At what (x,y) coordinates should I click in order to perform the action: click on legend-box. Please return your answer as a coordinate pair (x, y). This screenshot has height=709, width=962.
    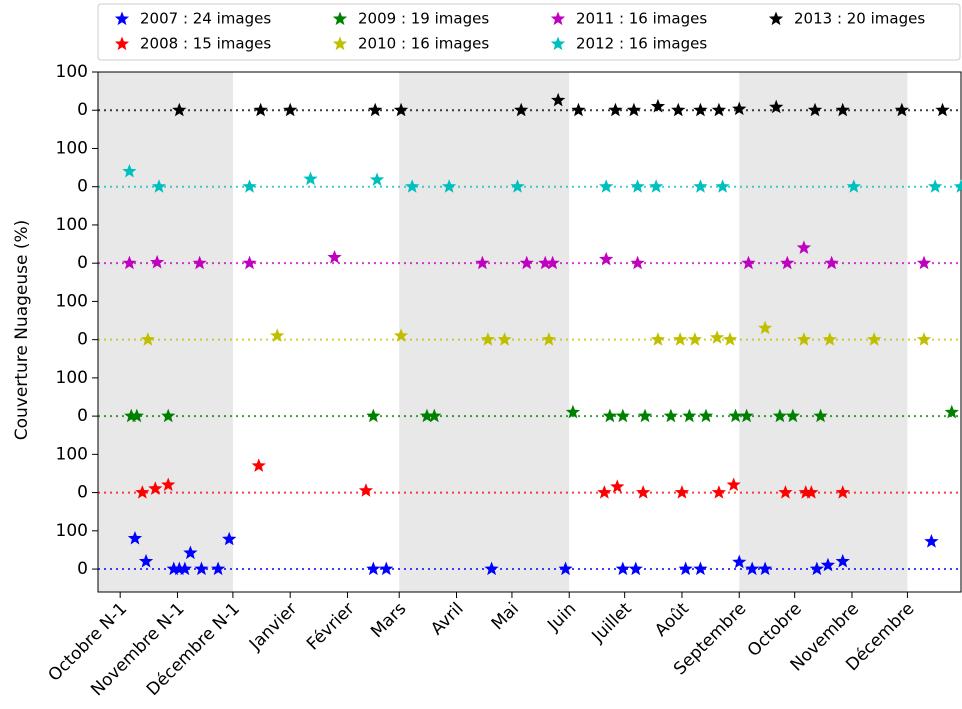
    Looking at the image, I should click on (529, 32).